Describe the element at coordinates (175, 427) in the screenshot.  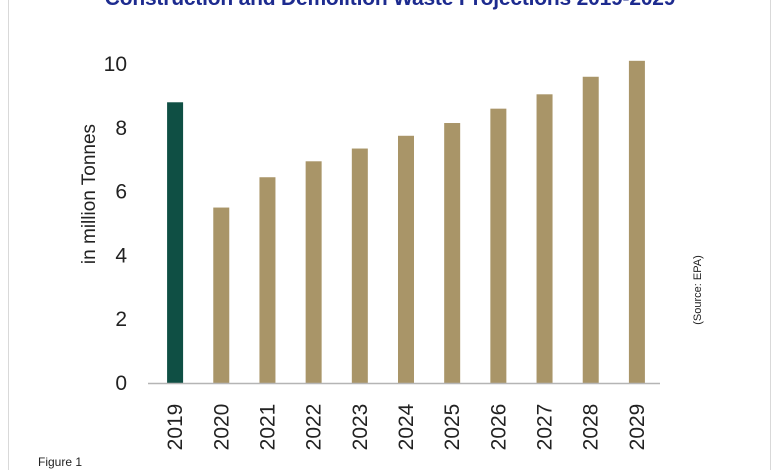
I see `x-tick-label: 2019` at that location.